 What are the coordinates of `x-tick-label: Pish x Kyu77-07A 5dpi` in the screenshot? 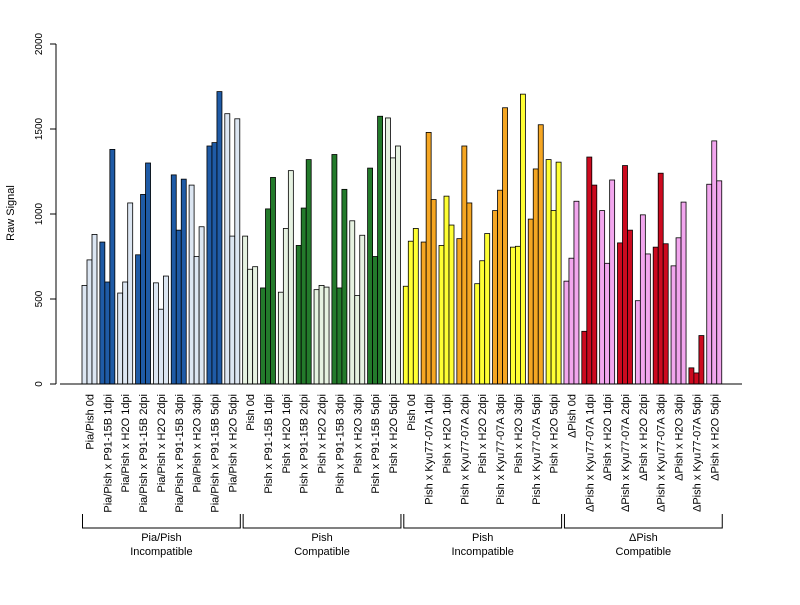 It's located at (537, 449).